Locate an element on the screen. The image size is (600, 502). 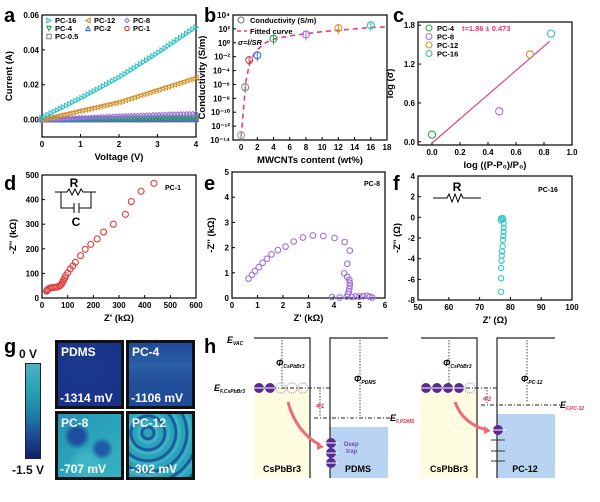
legend-label: PC-4 is located at coordinates (64, 28).